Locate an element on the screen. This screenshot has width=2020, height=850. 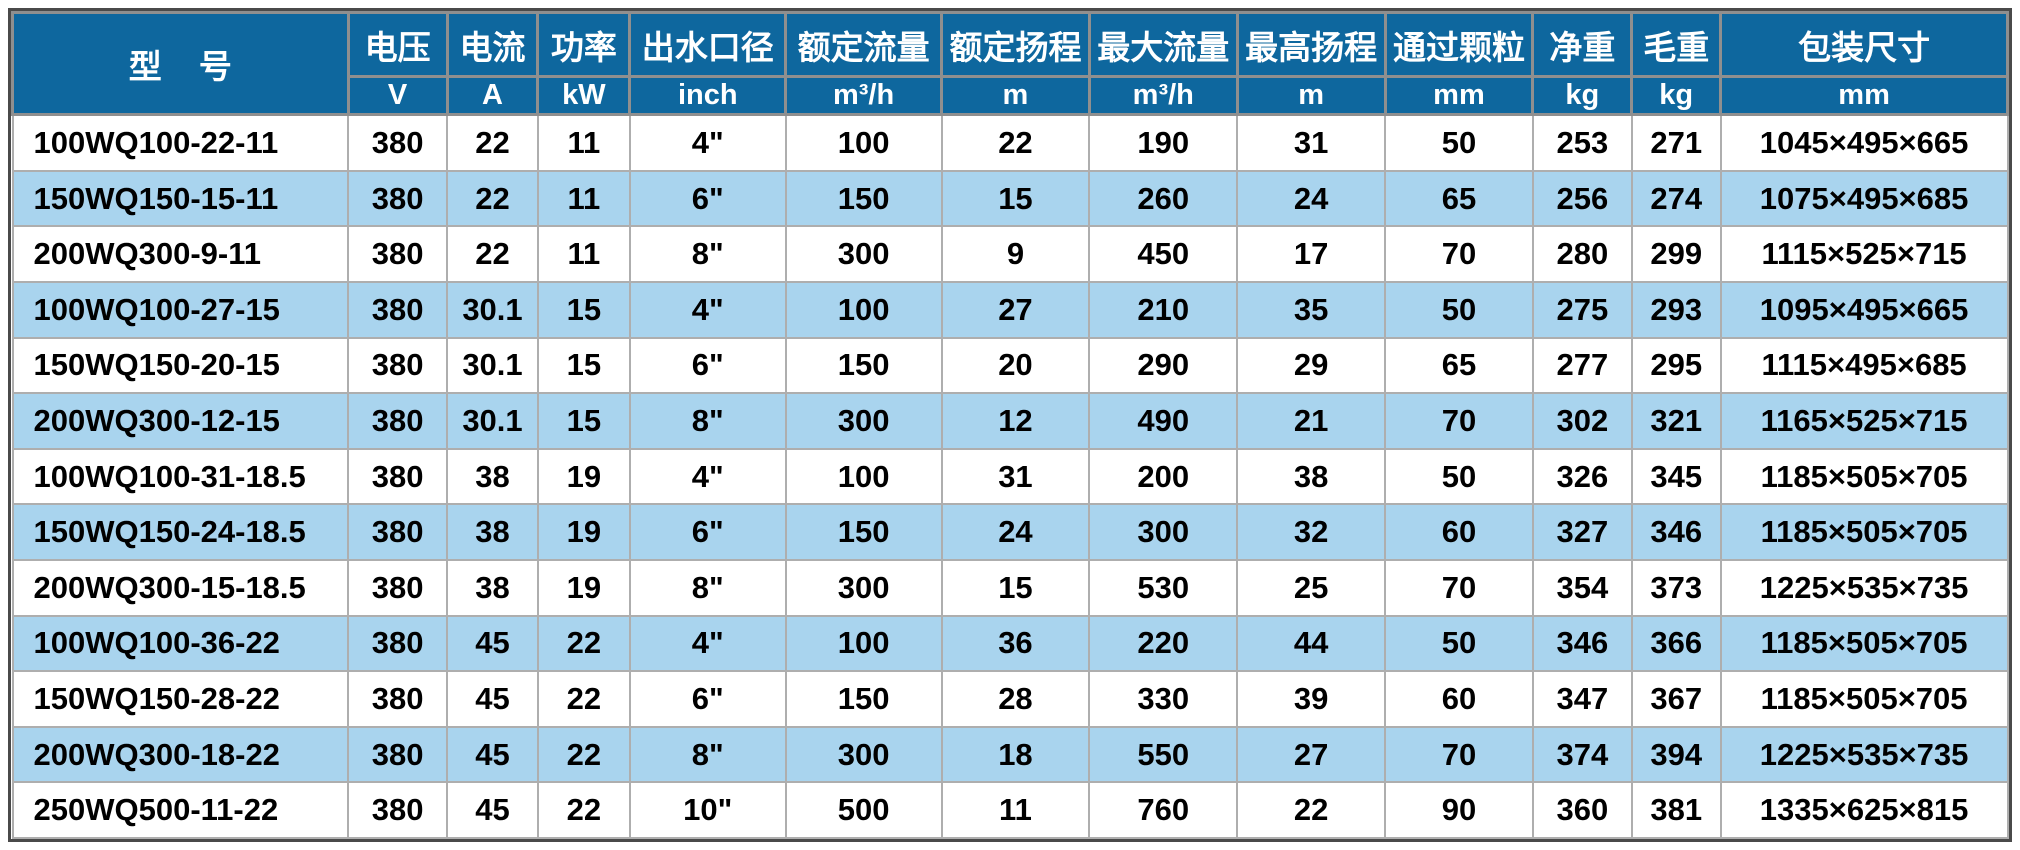
cell-net-weight: 347 is located at coordinates (1582, 699).